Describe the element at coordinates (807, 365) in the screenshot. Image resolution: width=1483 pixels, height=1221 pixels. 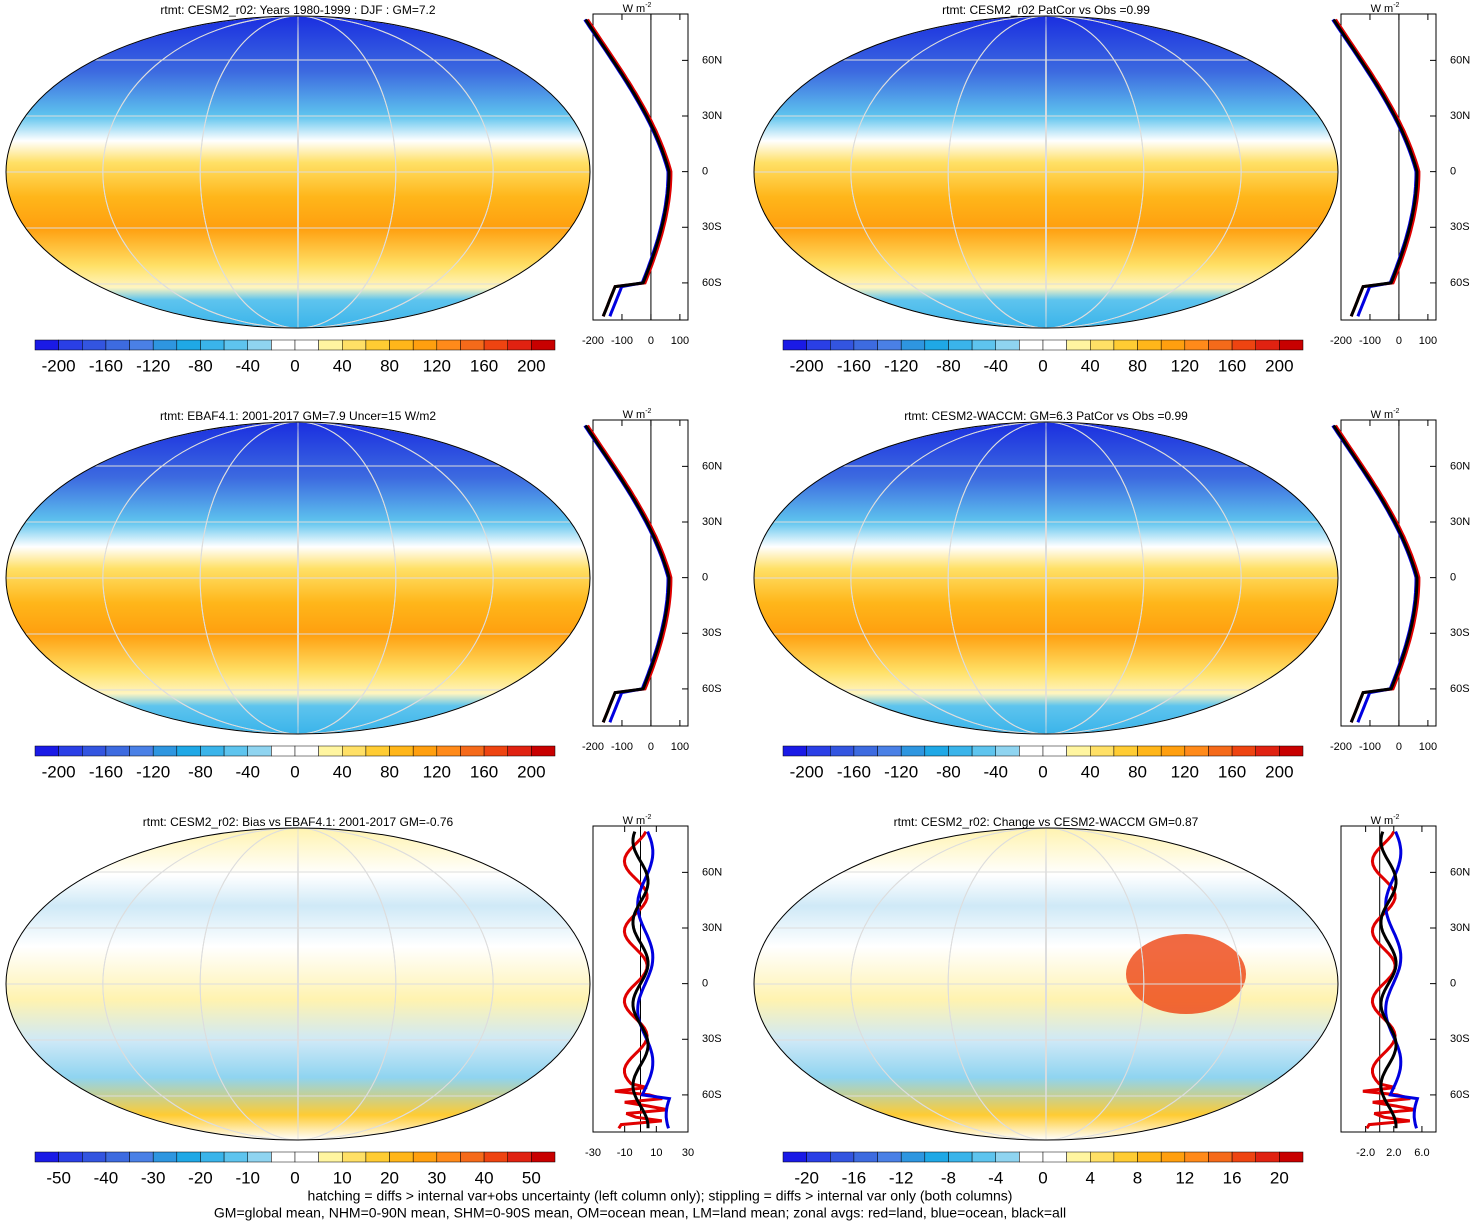
I see `colorbar-label: -200` at that location.